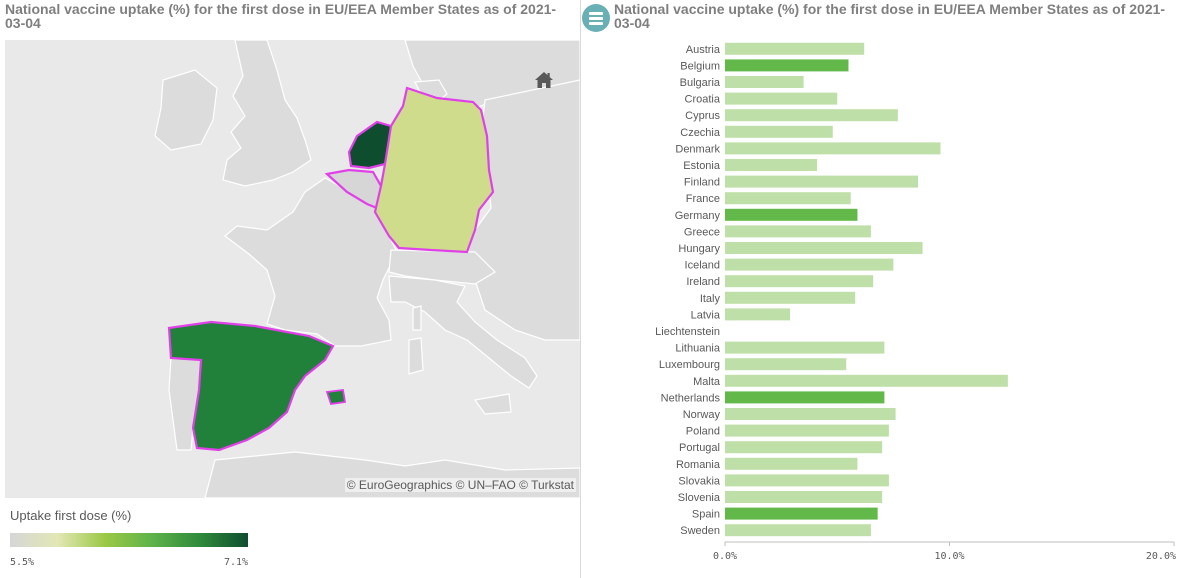 Image resolution: width=1181 pixels, height=578 pixels. Describe the element at coordinates (702, 183) in the screenshot. I see `category-label: Finland` at that location.